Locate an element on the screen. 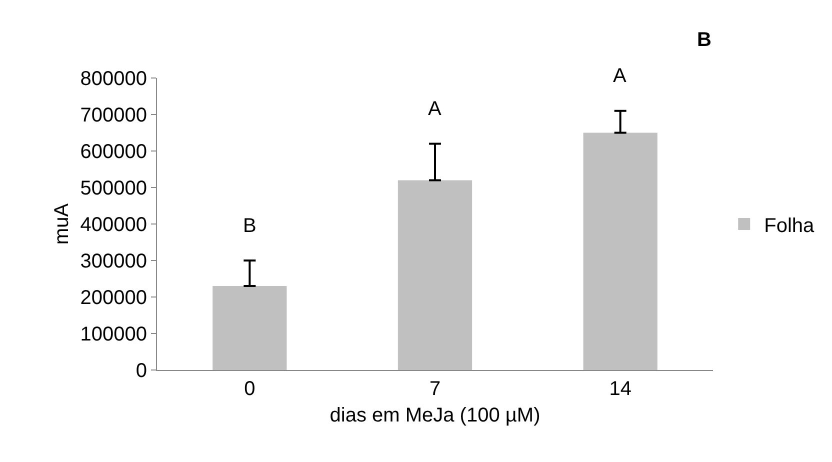 This screenshot has width=832, height=462. x-tick-label: 7 is located at coordinates (435, 389).